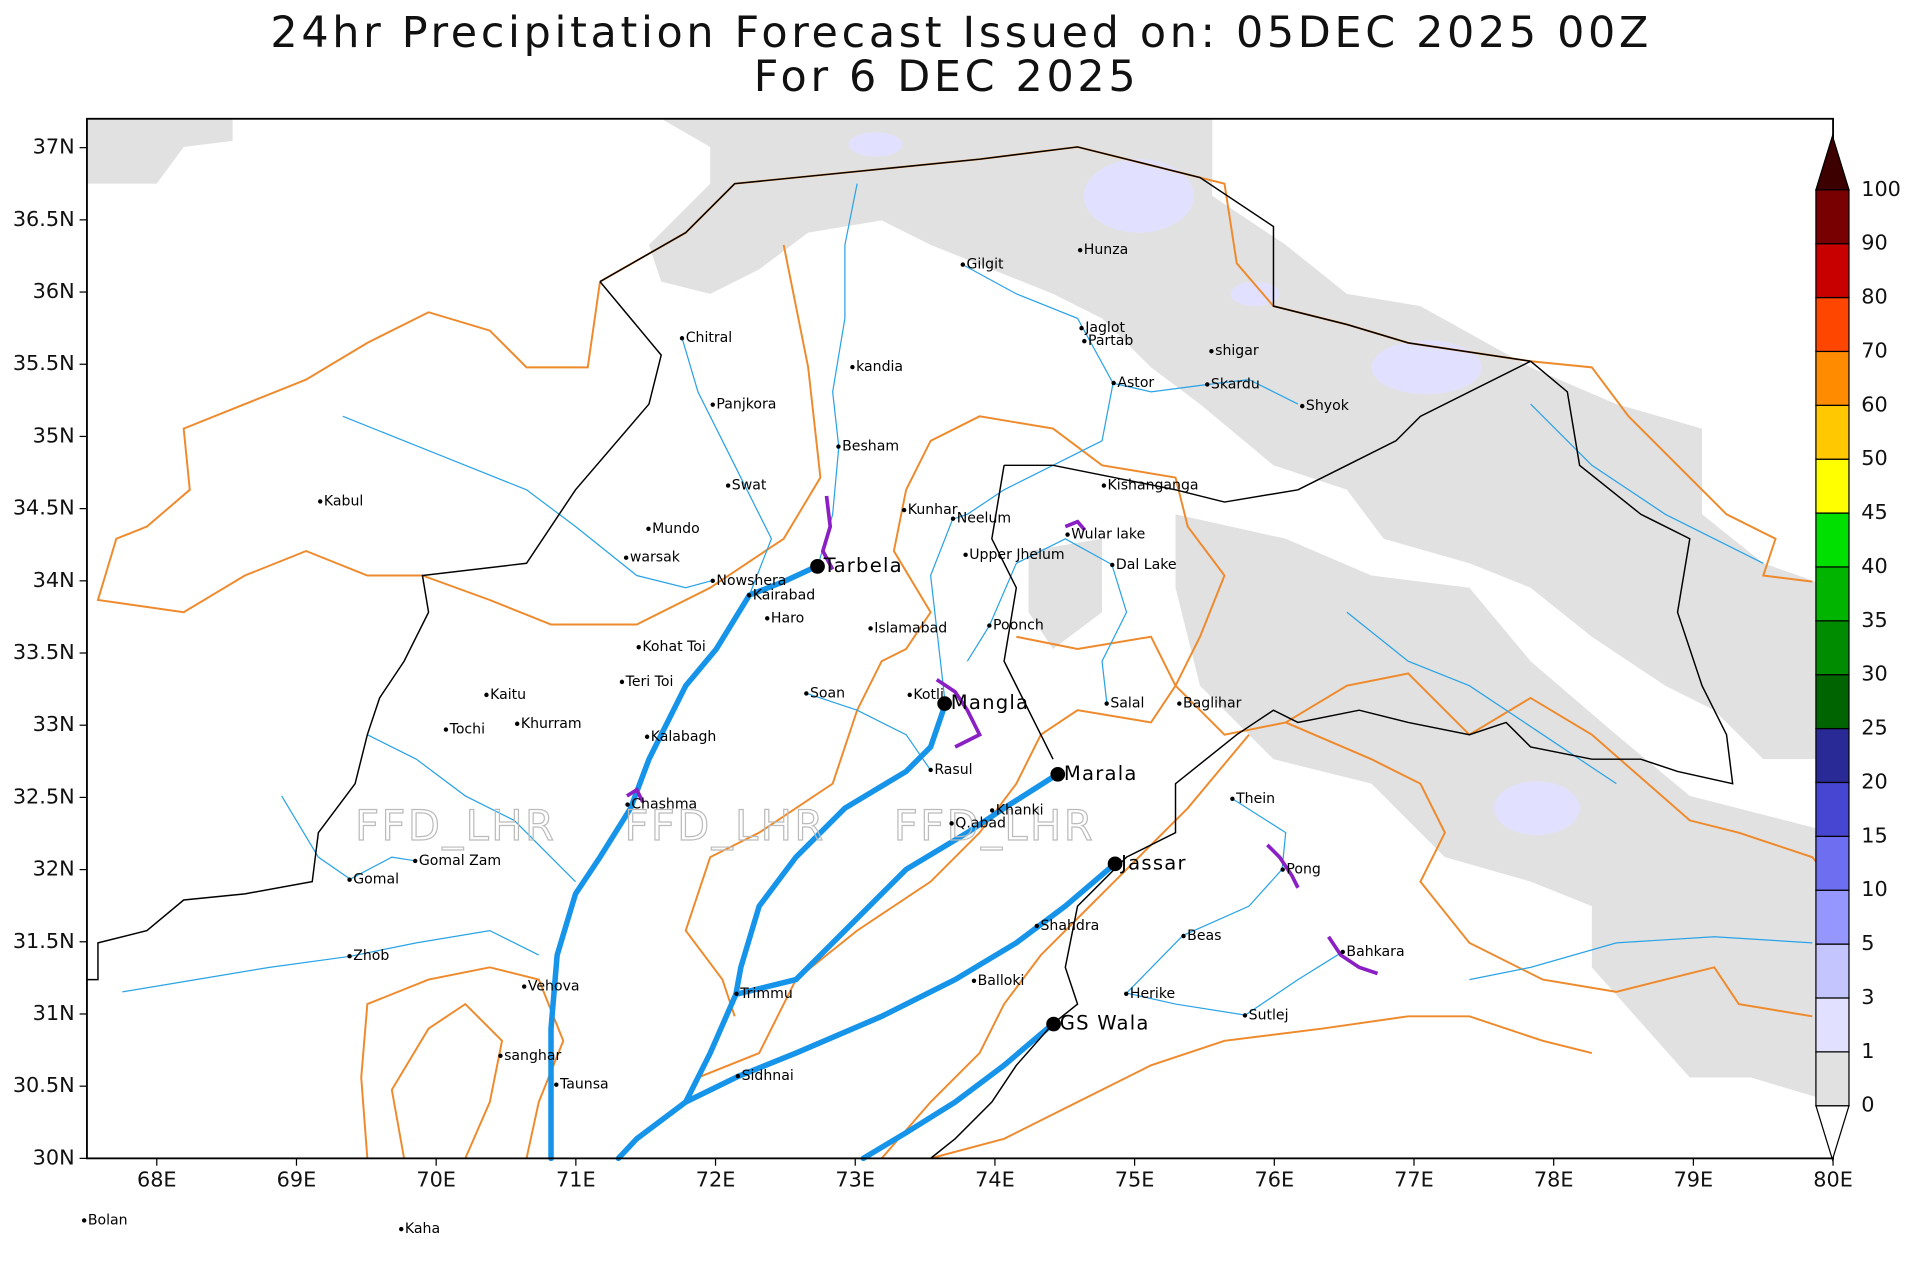 The image size is (1920, 1280). What do you see at coordinates (376, 880) in the screenshot?
I see `station-label: Gomal` at bounding box center [376, 880].